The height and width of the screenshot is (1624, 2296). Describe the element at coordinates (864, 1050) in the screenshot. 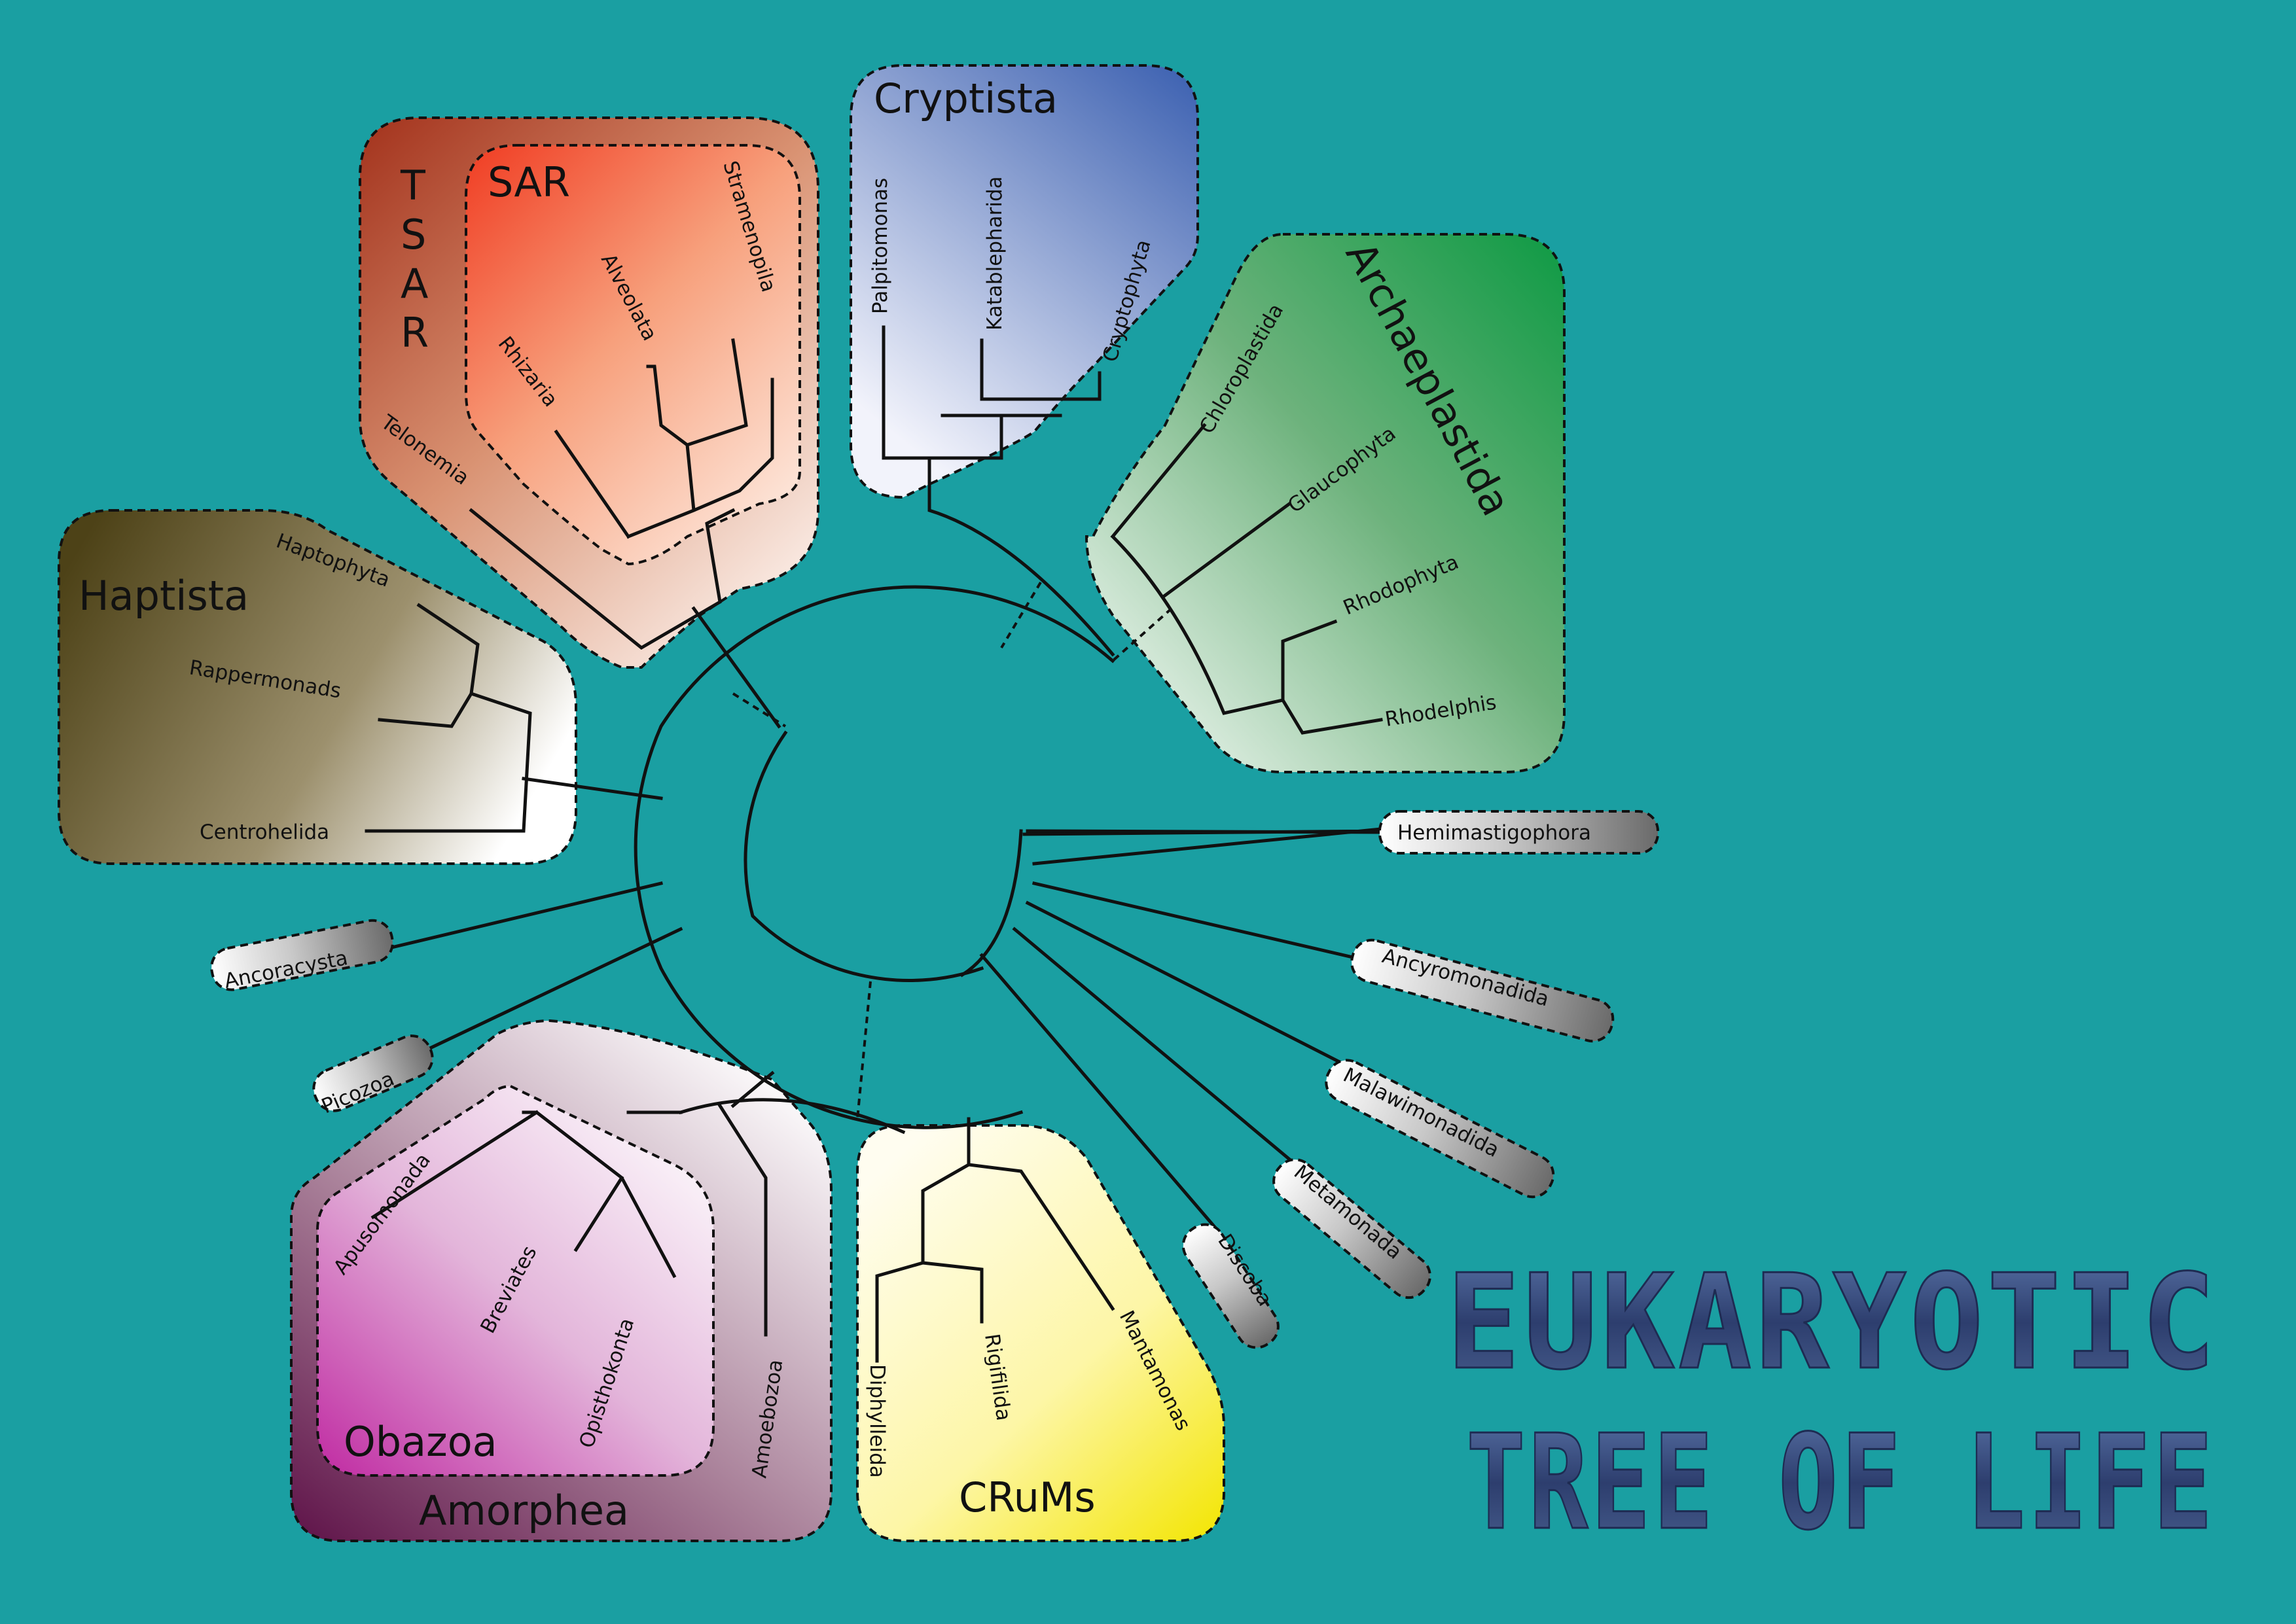

I see `dashed-link-crums` at that location.